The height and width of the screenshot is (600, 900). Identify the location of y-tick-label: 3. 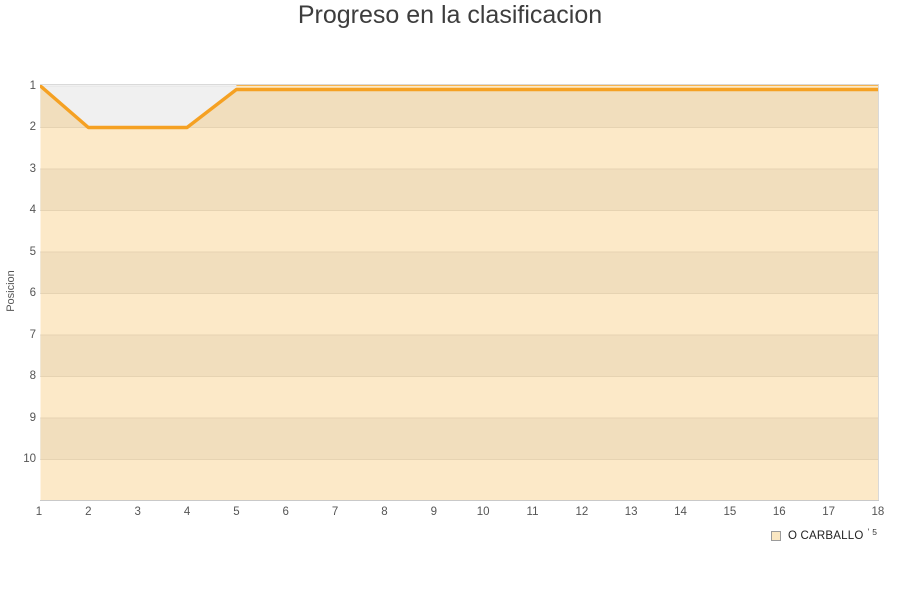
(32, 168).